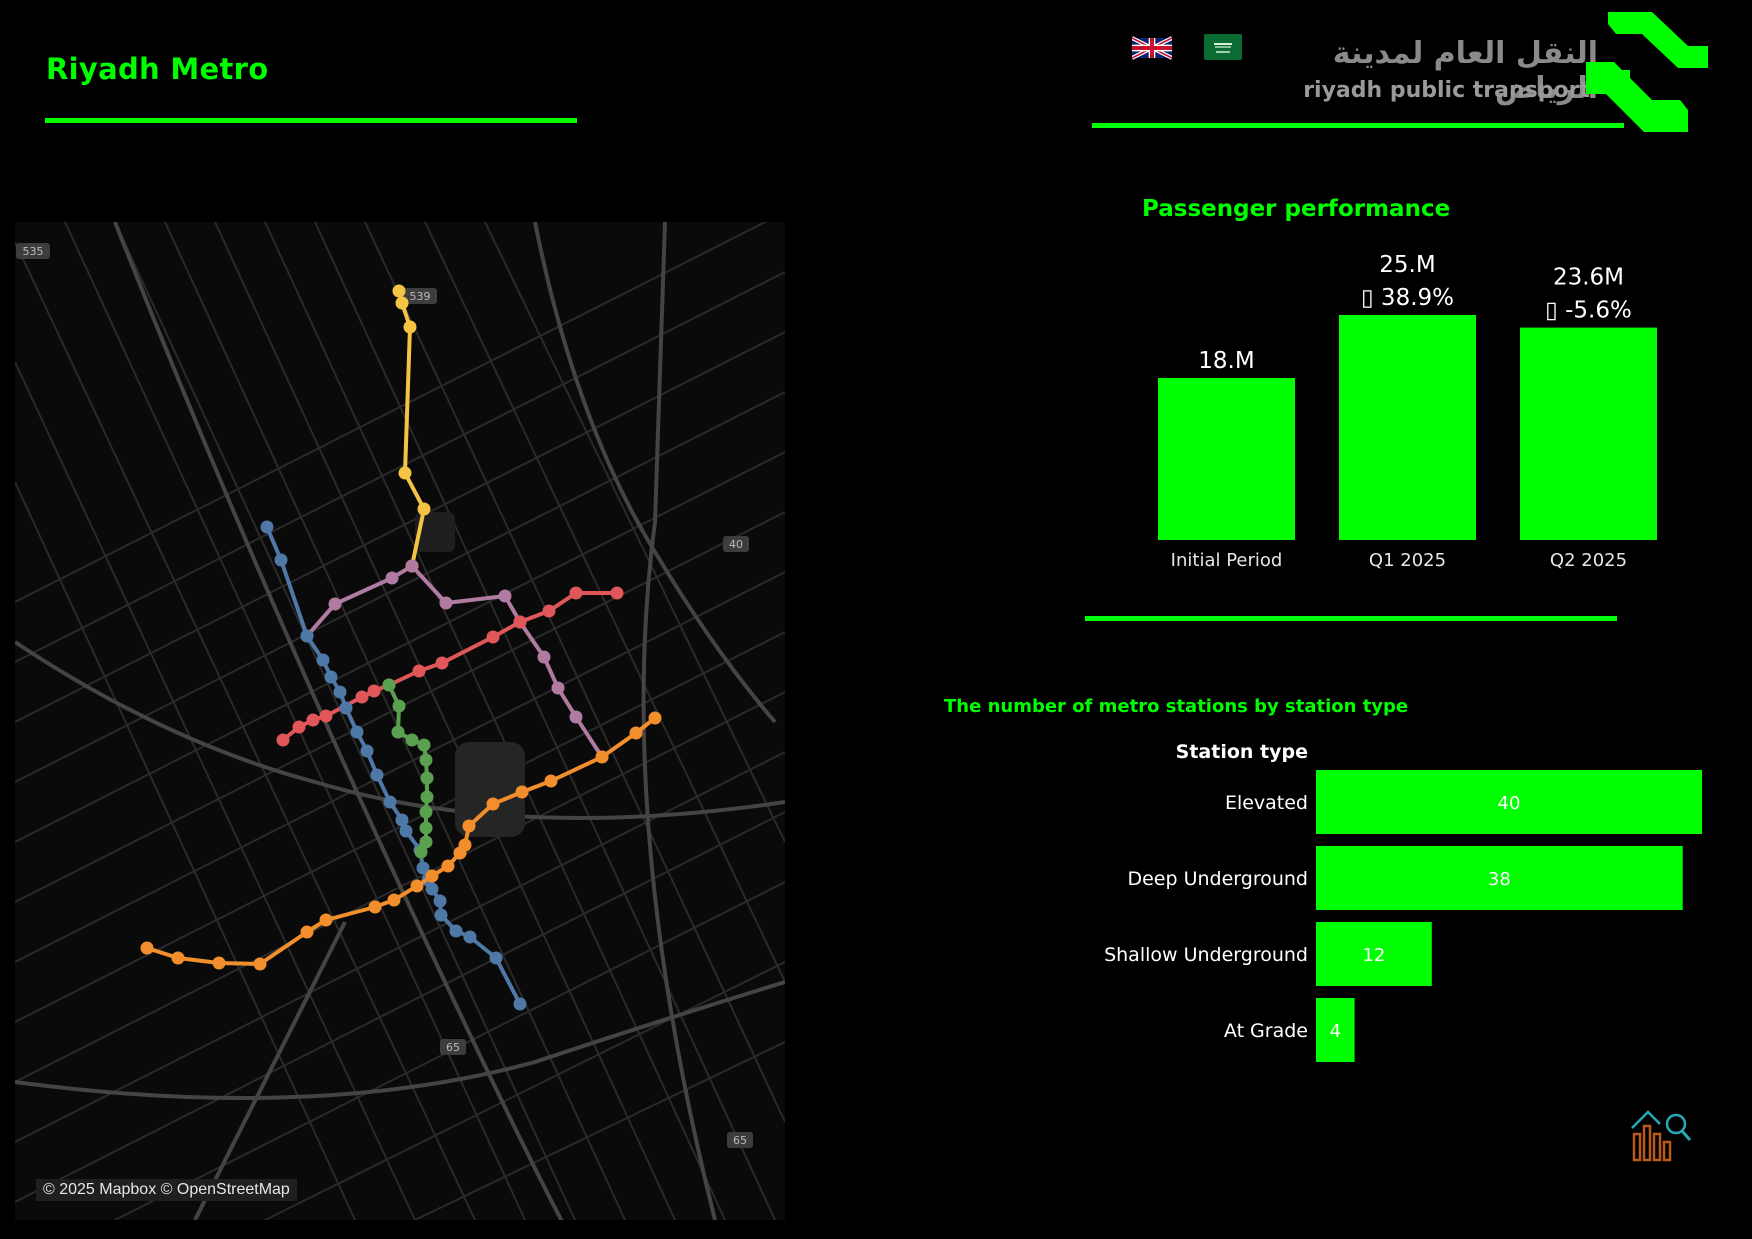 This screenshot has height=1239, width=1752. What do you see at coordinates (450, 666) in the screenshot?
I see `red-metro-line` at bounding box center [450, 666].